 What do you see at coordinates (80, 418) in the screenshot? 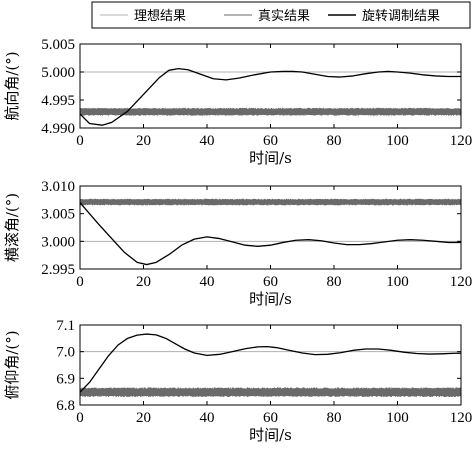
I see `x-tick-label-pitch: 0` at bounding box center [80, 418].